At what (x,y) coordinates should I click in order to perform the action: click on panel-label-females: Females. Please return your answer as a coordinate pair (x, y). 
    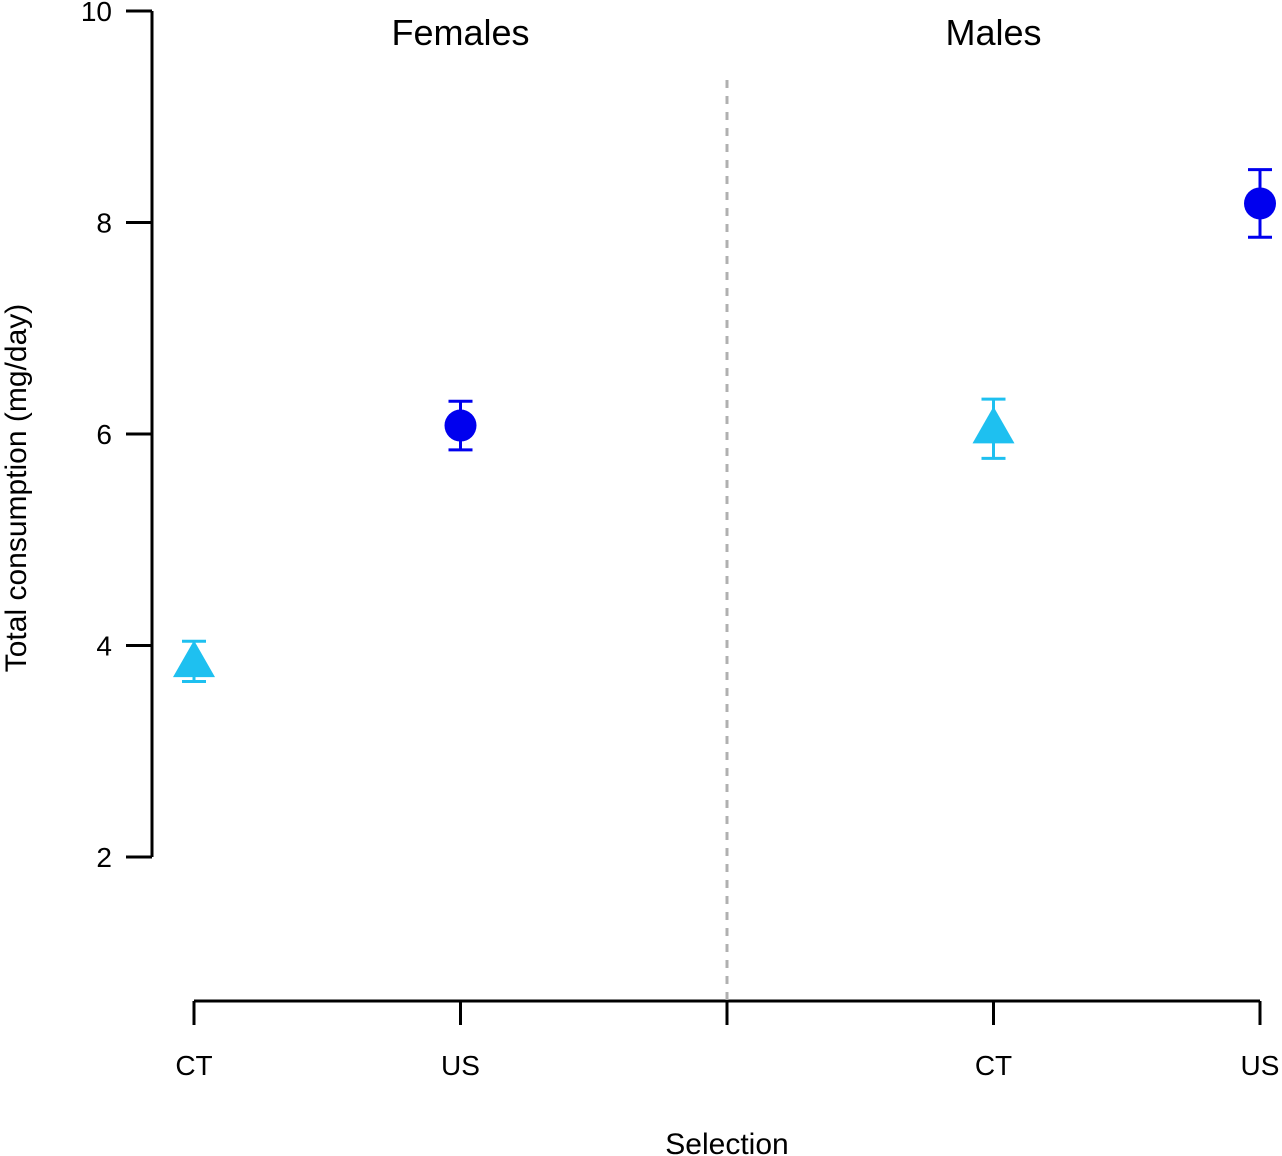
    Looking at the image, I should click on (460, 32).